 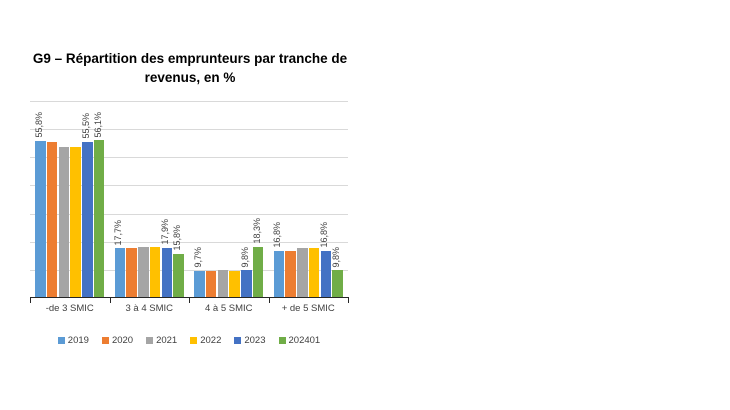 I want to click on bar-2021--de 3 SMIC, so click(x=64, y=222).